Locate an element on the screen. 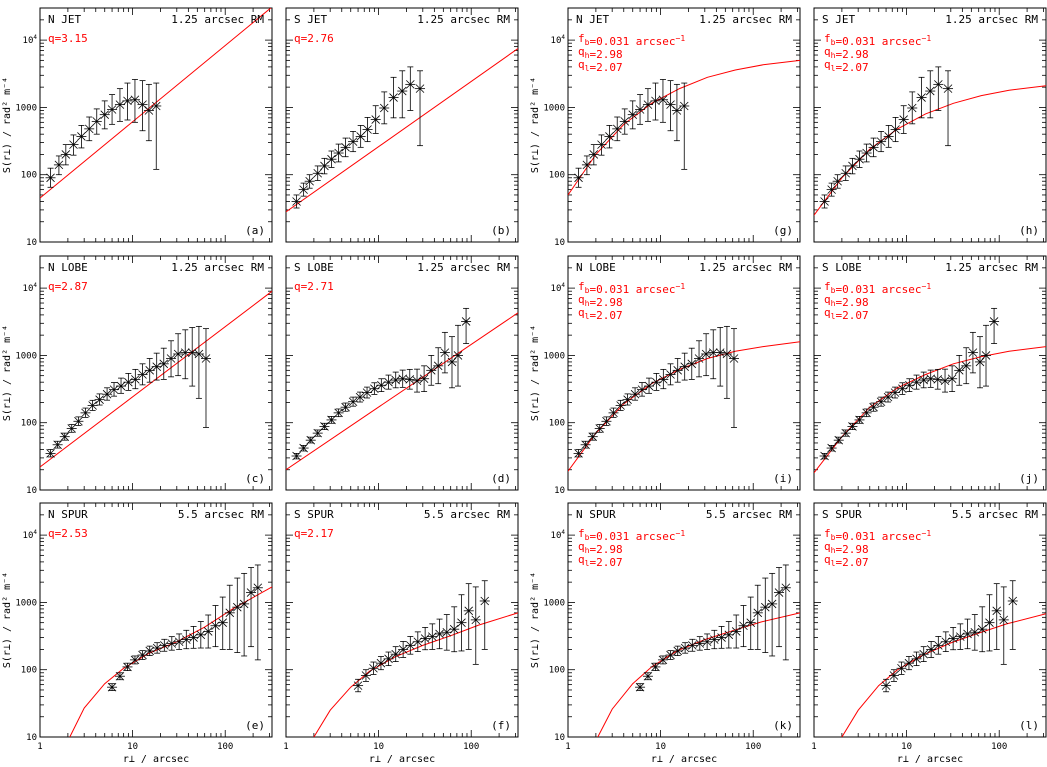 The image size is (1047, 767). panel-label: (h) is located at coordinates (1029, 230).